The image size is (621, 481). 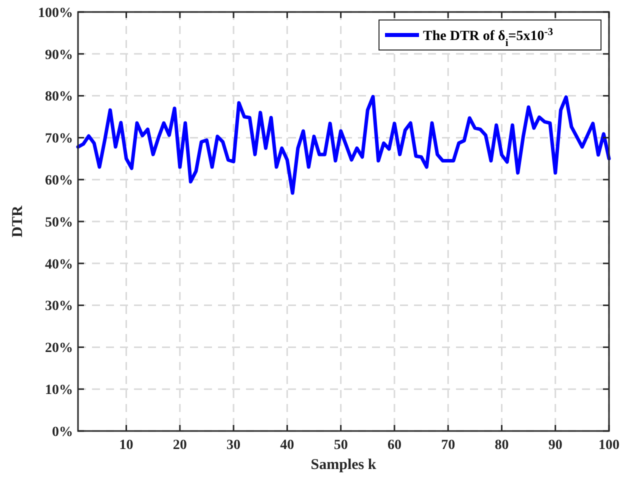 What do you see at coordinates (59, 97) in the screenshot?
I see `y-tick-label: 80%` at bounding box center [59, 97].